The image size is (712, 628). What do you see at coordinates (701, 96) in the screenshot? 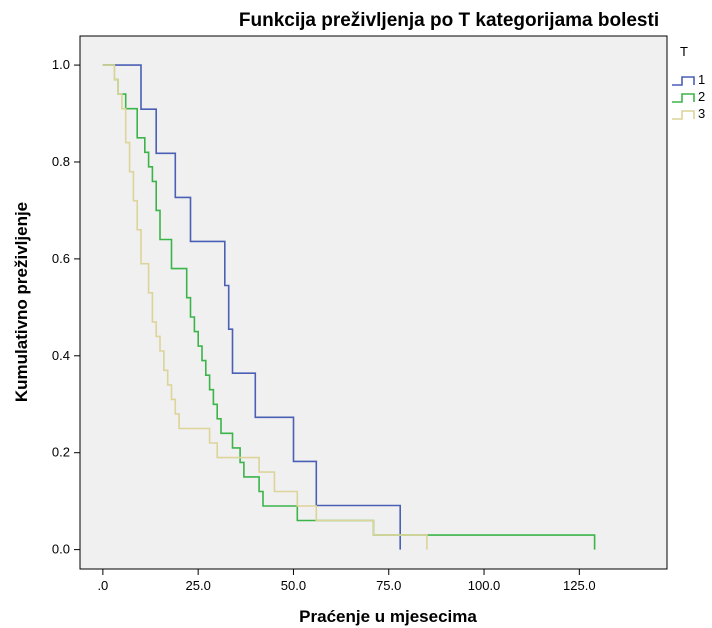
I see `legend-label: 2` at bounding box center [701, 96].